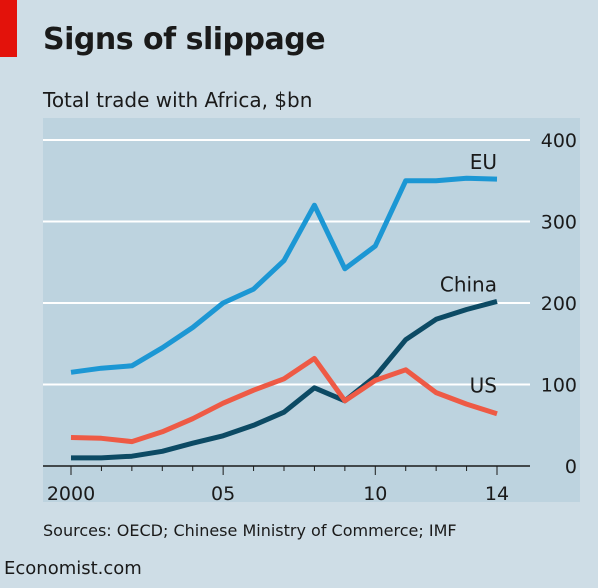 This screenshot has height=588, width=598. Describe the element at coordinates (483, 162) in the screenshot. I see `series-label-eu: EU` at that location.